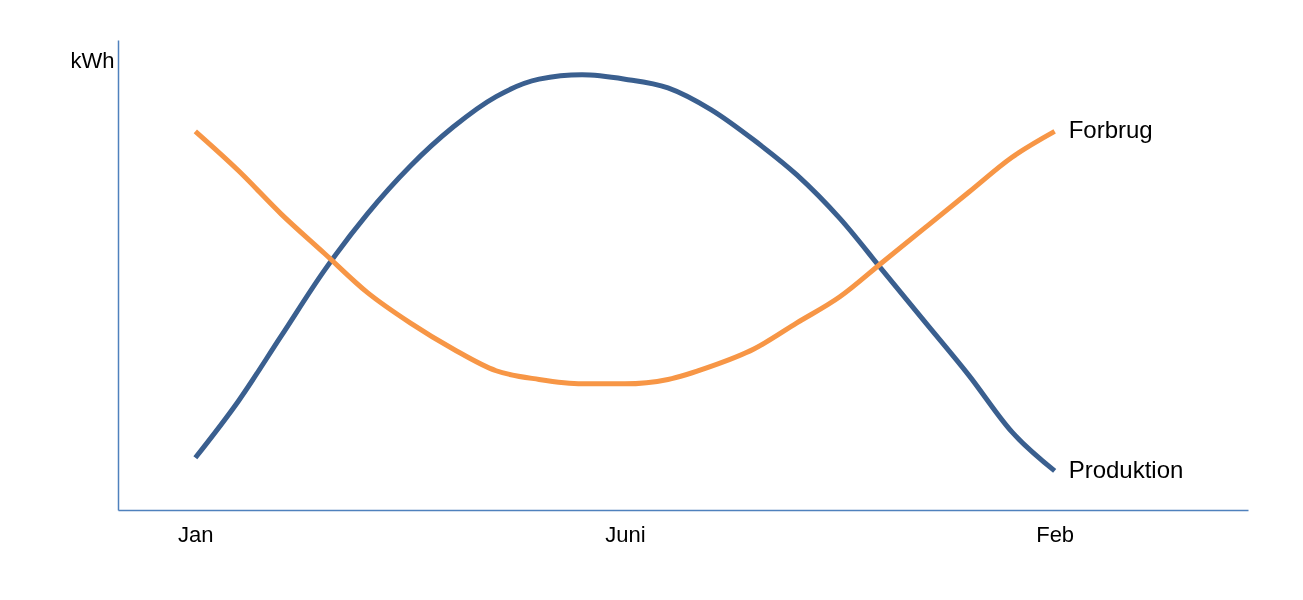 Image resolution: width=1303 pixels, height=600 pixels. Describe the element at coordinates (1055, 534) in the screenshot. I see `x-tick-label: Feb` at that location.